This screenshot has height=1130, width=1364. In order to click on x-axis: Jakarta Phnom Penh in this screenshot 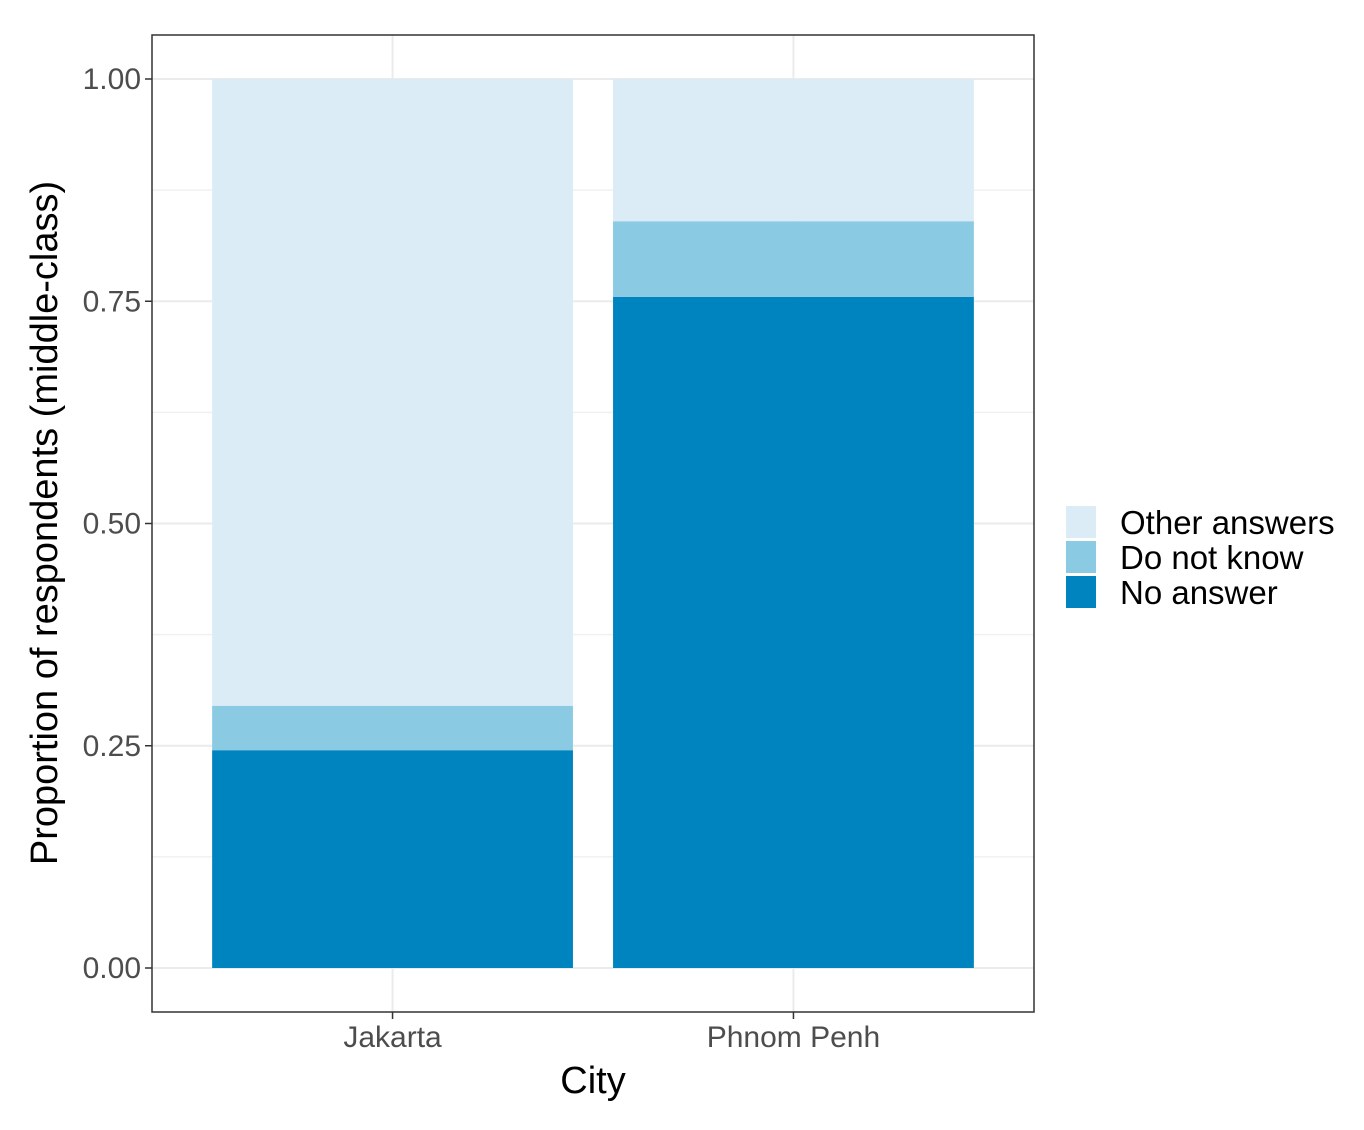, I will do `click(611, 1033)`.